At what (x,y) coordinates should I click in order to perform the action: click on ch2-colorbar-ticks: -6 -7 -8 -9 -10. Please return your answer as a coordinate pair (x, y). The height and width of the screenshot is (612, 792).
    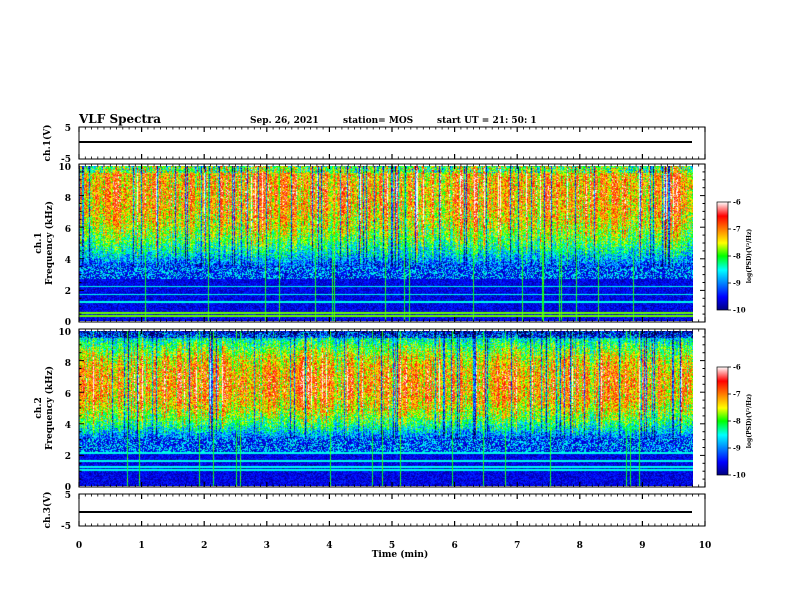
    Looking at the image, I should click on (737, 421).